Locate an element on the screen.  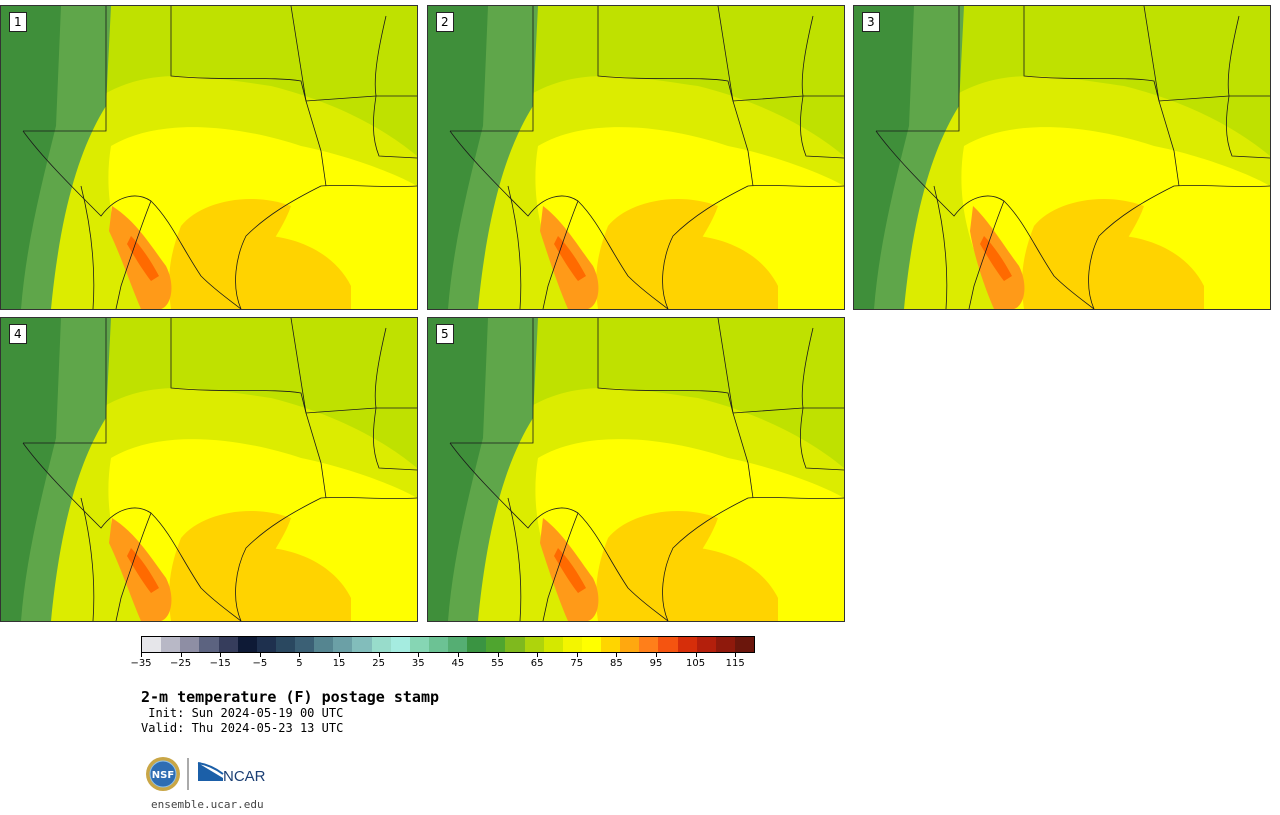
colorbar-tick-label: 5 is located at coordinates (299, 663).